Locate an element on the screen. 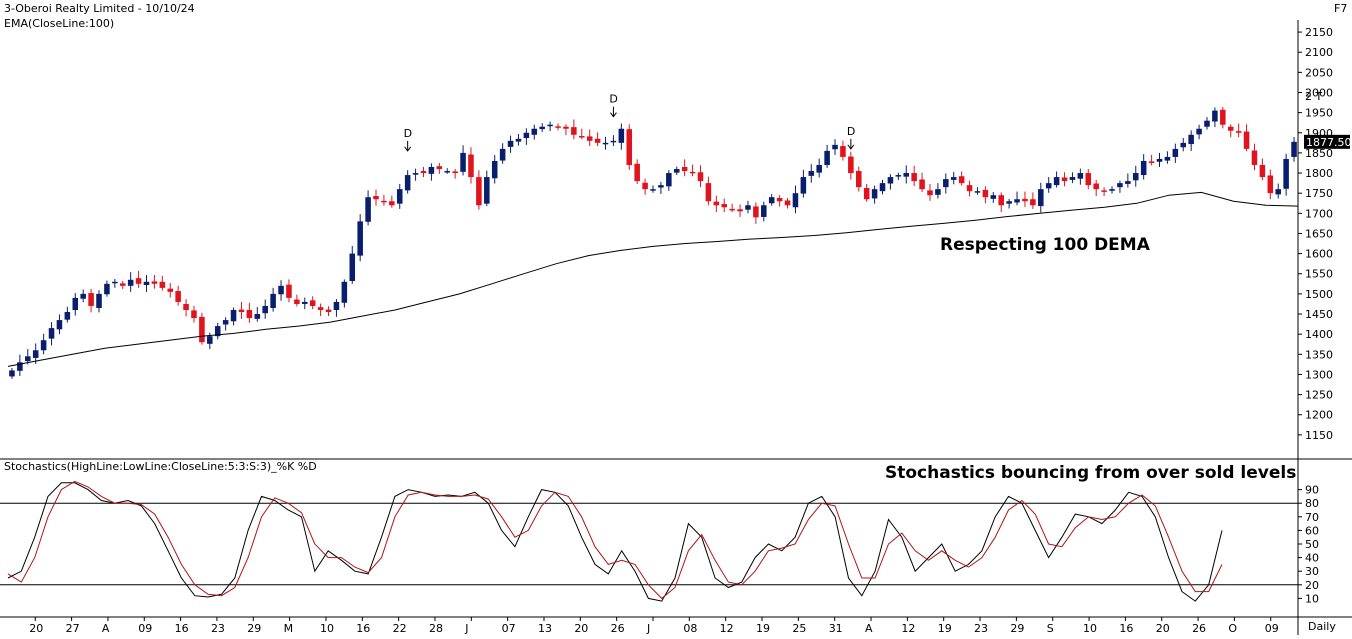  price-tick-label: 2000 is located at coordinates (1319, 92).